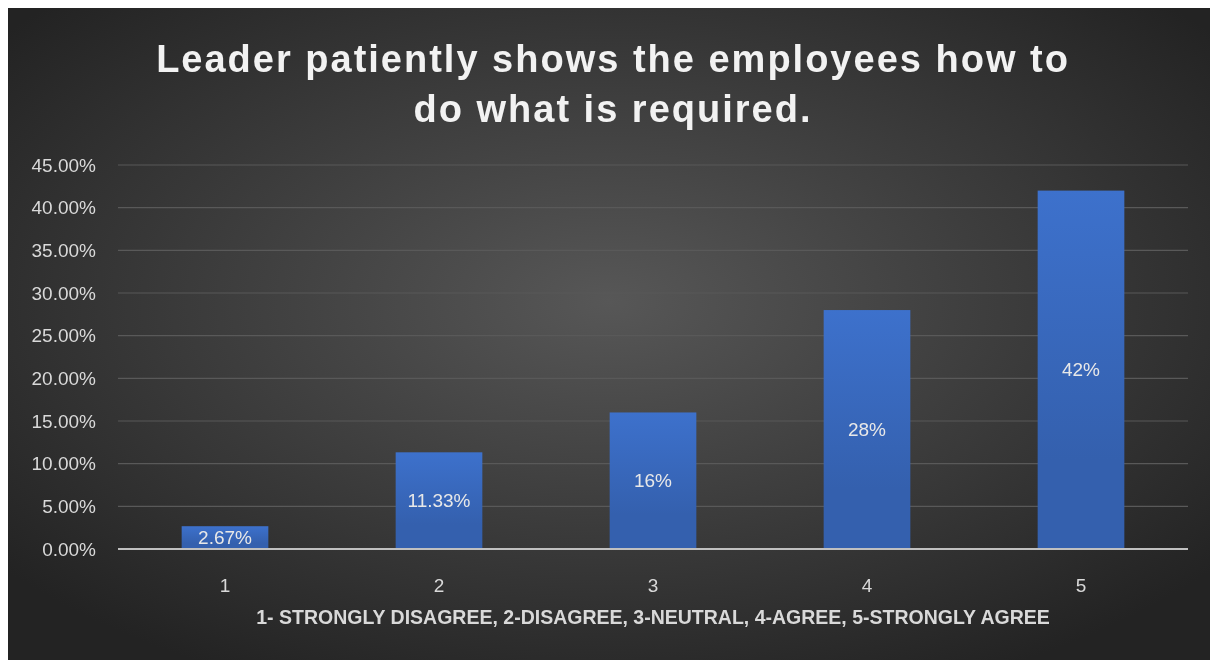  I want to click on x-tick-label: 4, so click(867, 585).